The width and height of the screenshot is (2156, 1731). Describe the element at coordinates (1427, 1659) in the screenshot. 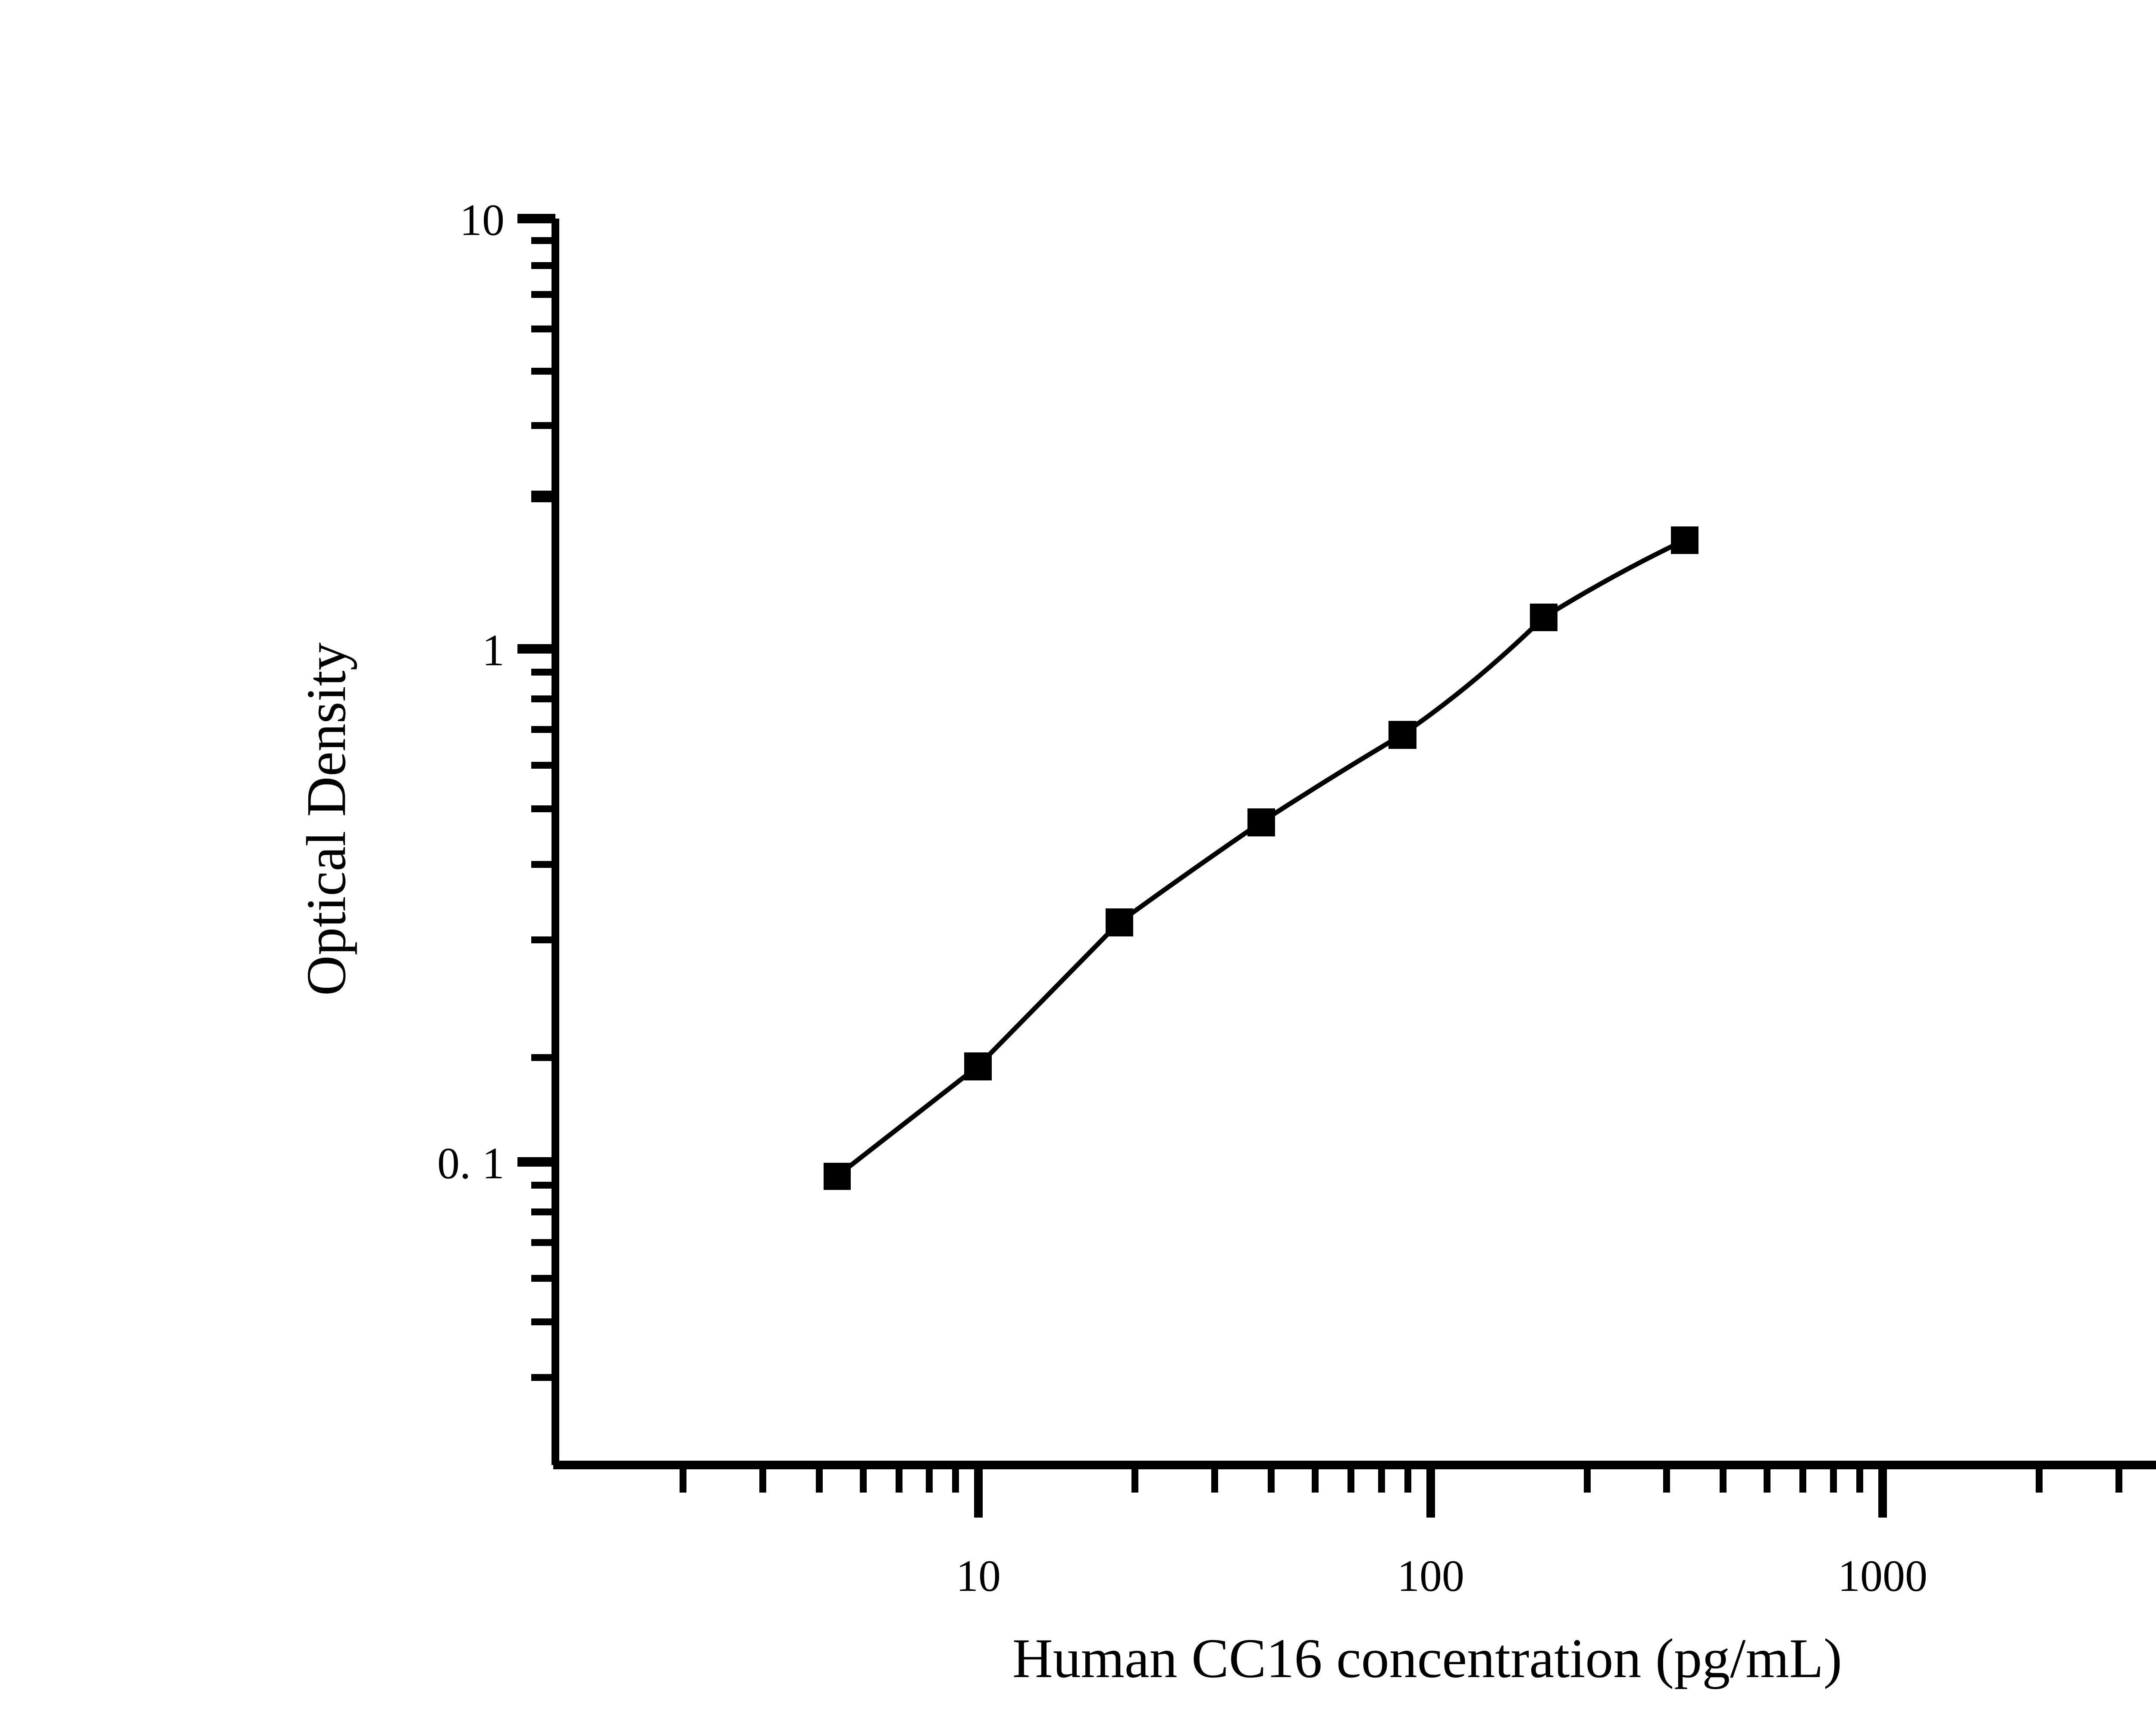

I see `x-axis-title: Human CC16 concentration (pg/mL)` at that location.